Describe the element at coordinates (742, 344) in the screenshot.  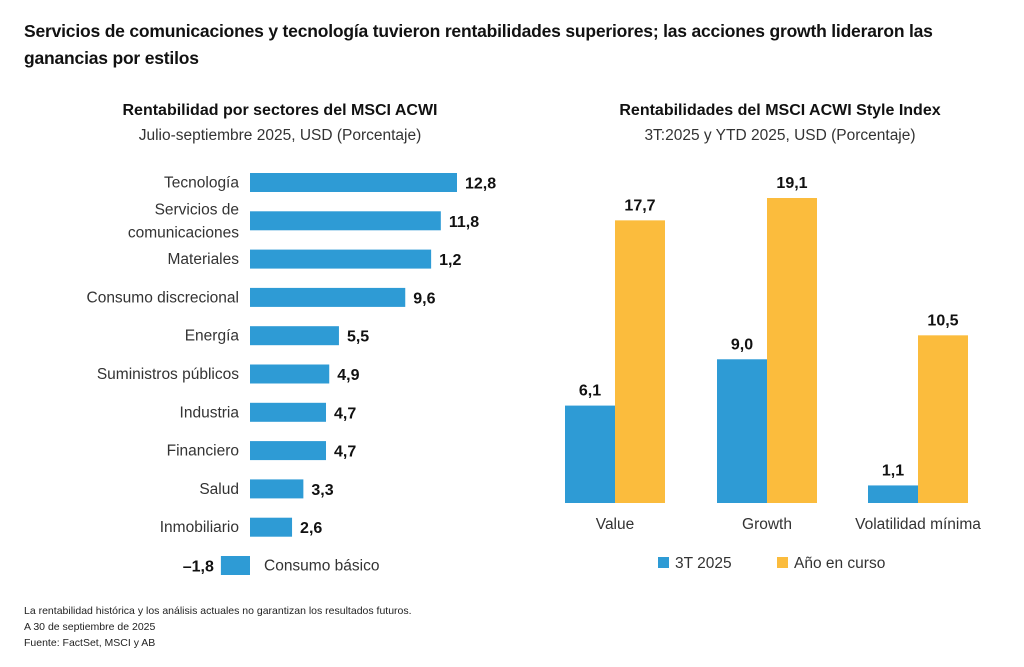
I see `value-label: 9,0` at that location.